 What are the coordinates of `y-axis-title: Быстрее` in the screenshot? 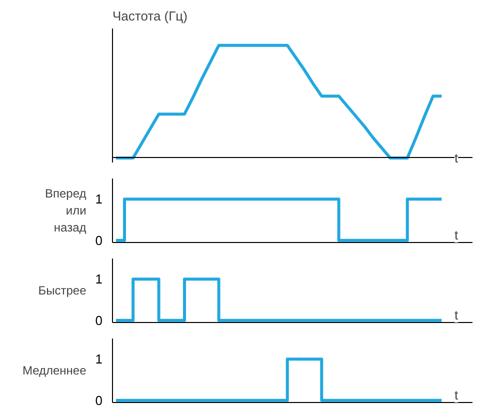 It's located at (62, 291).